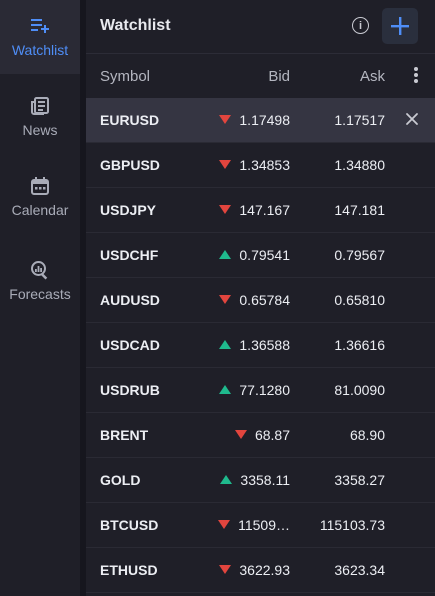  I want to click on symbol-cell: GOLD, so click(120, 480).